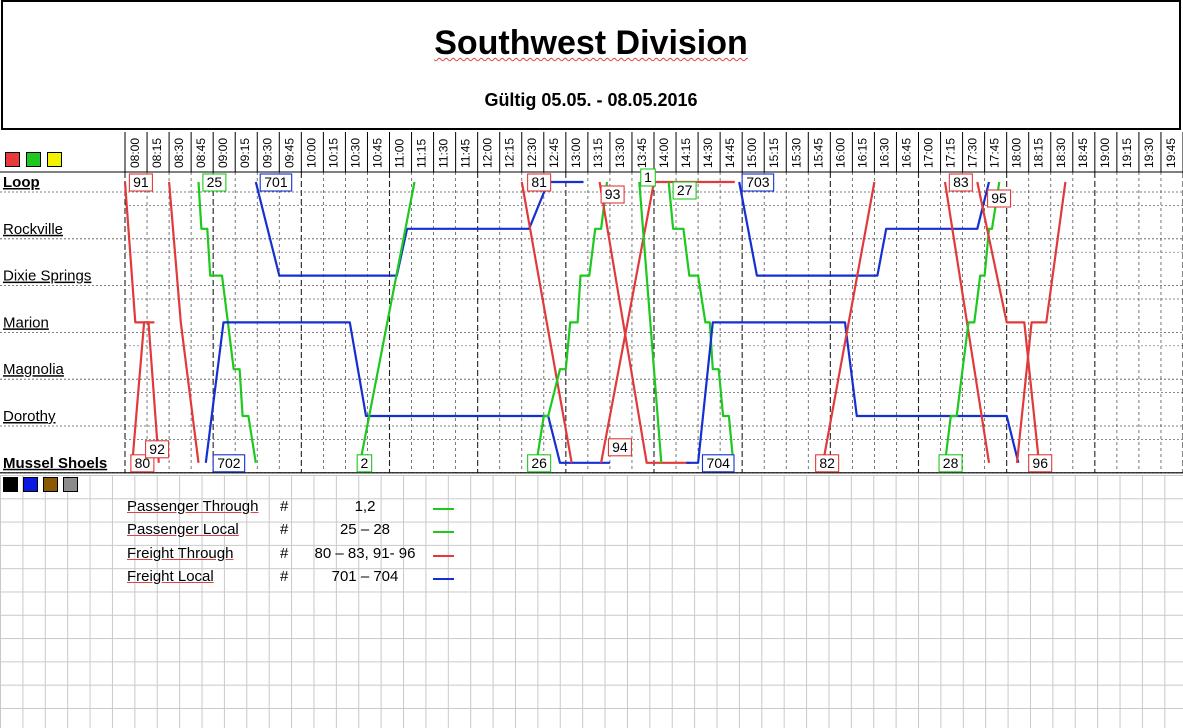 The height and width of the screenshot is (728, 1183). I want to click on x-tick-label: 15:00, so click(752, 153).